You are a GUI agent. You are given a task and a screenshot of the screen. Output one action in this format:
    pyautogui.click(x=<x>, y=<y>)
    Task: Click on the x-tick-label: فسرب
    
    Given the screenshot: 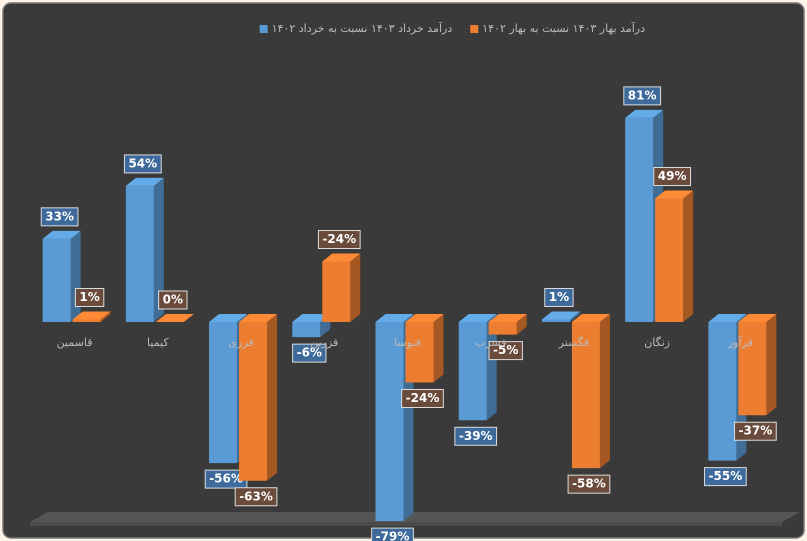 What is the action you would take?
    pyautogui.click(x=491, y=342)
    